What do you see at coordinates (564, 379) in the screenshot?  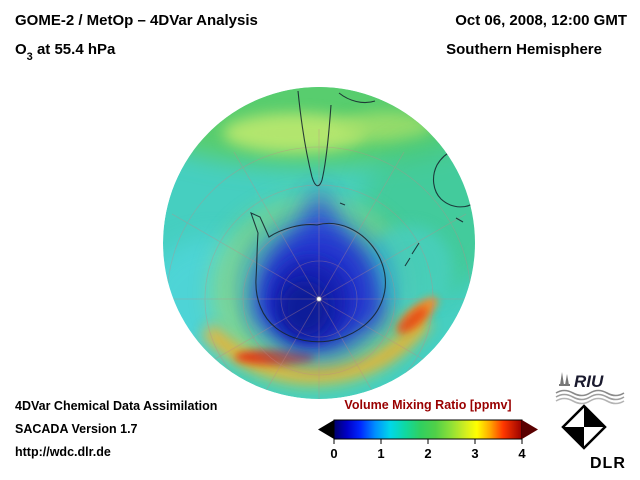 I see `cathedral-icon` at bounding box center [564, 379].